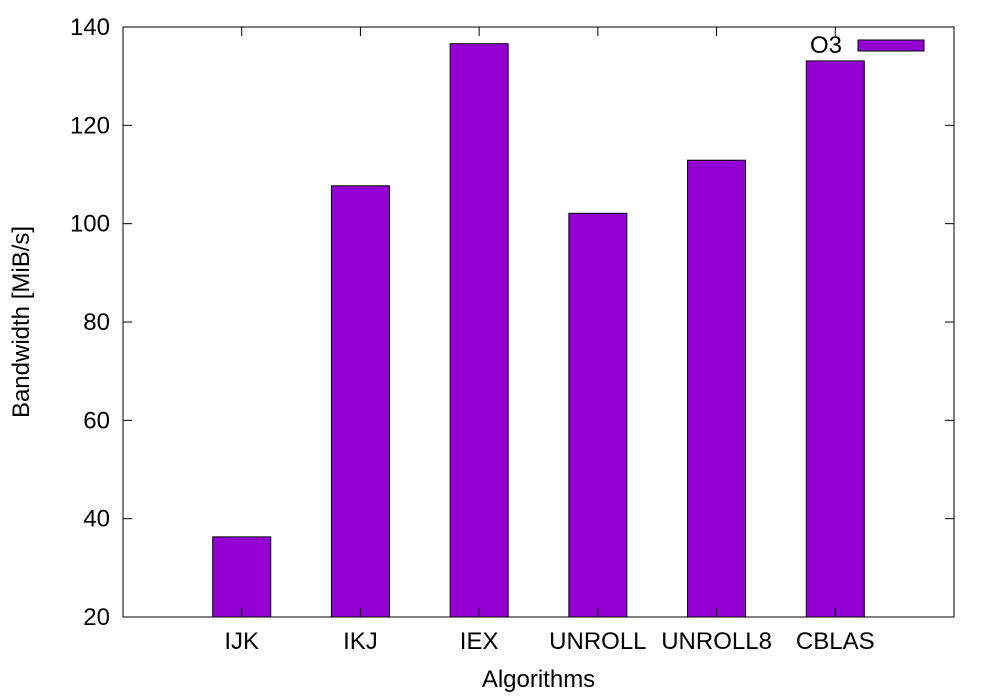 This screenshot has width=1000, height=700. I want to click on y-tick-label: 120, so click(90, 125).